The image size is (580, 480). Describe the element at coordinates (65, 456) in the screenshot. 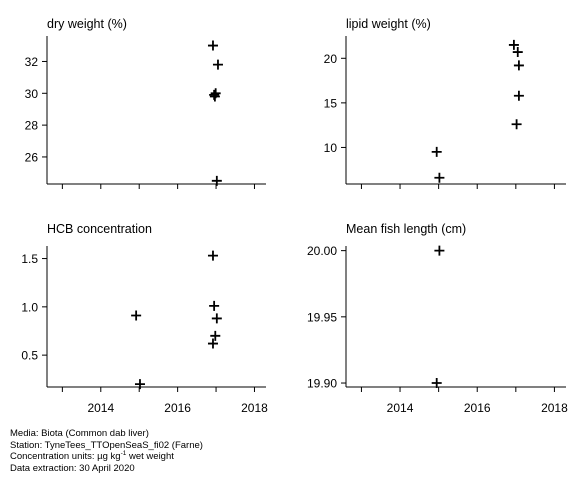

I see `footer-units-prefix: Concentration units: µg kg` at that location.